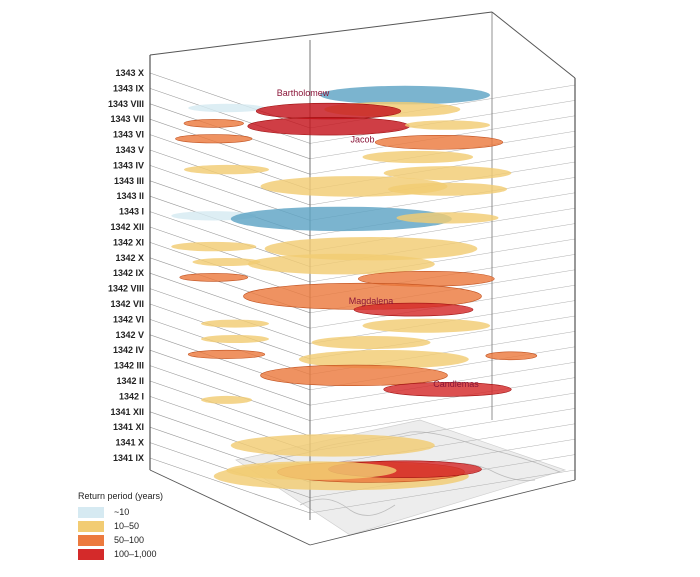  Describe the element at coordinates (129, 258) in the screenshot. I see `month-label: 1342 X` at that location.